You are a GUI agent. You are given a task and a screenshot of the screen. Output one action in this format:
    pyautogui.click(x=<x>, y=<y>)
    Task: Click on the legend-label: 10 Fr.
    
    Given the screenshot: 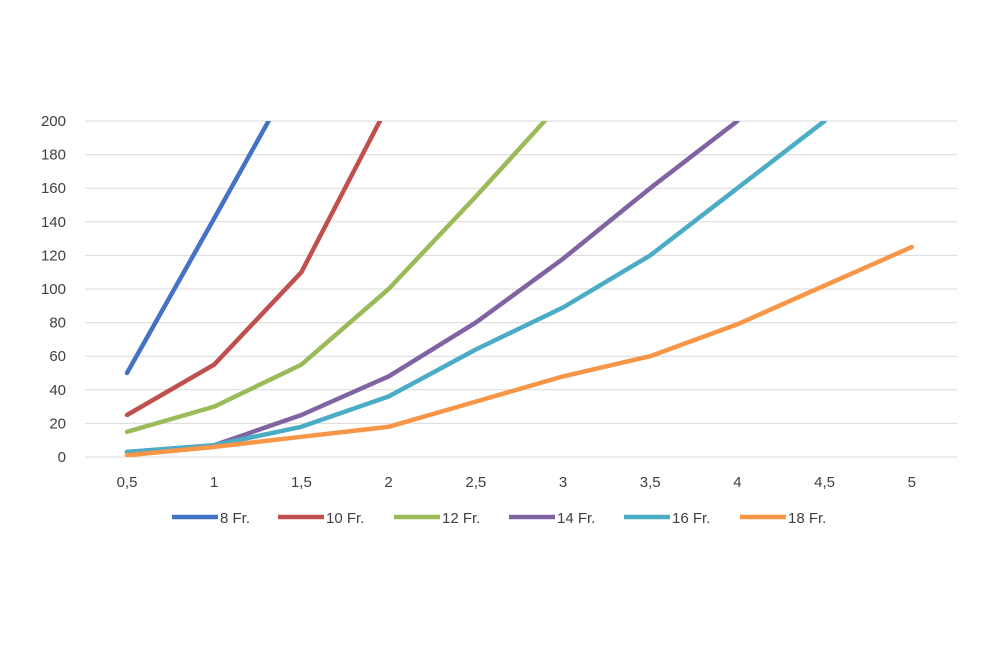 What is the action you would take?
    pyautogui.click(x=345, y=518)
    